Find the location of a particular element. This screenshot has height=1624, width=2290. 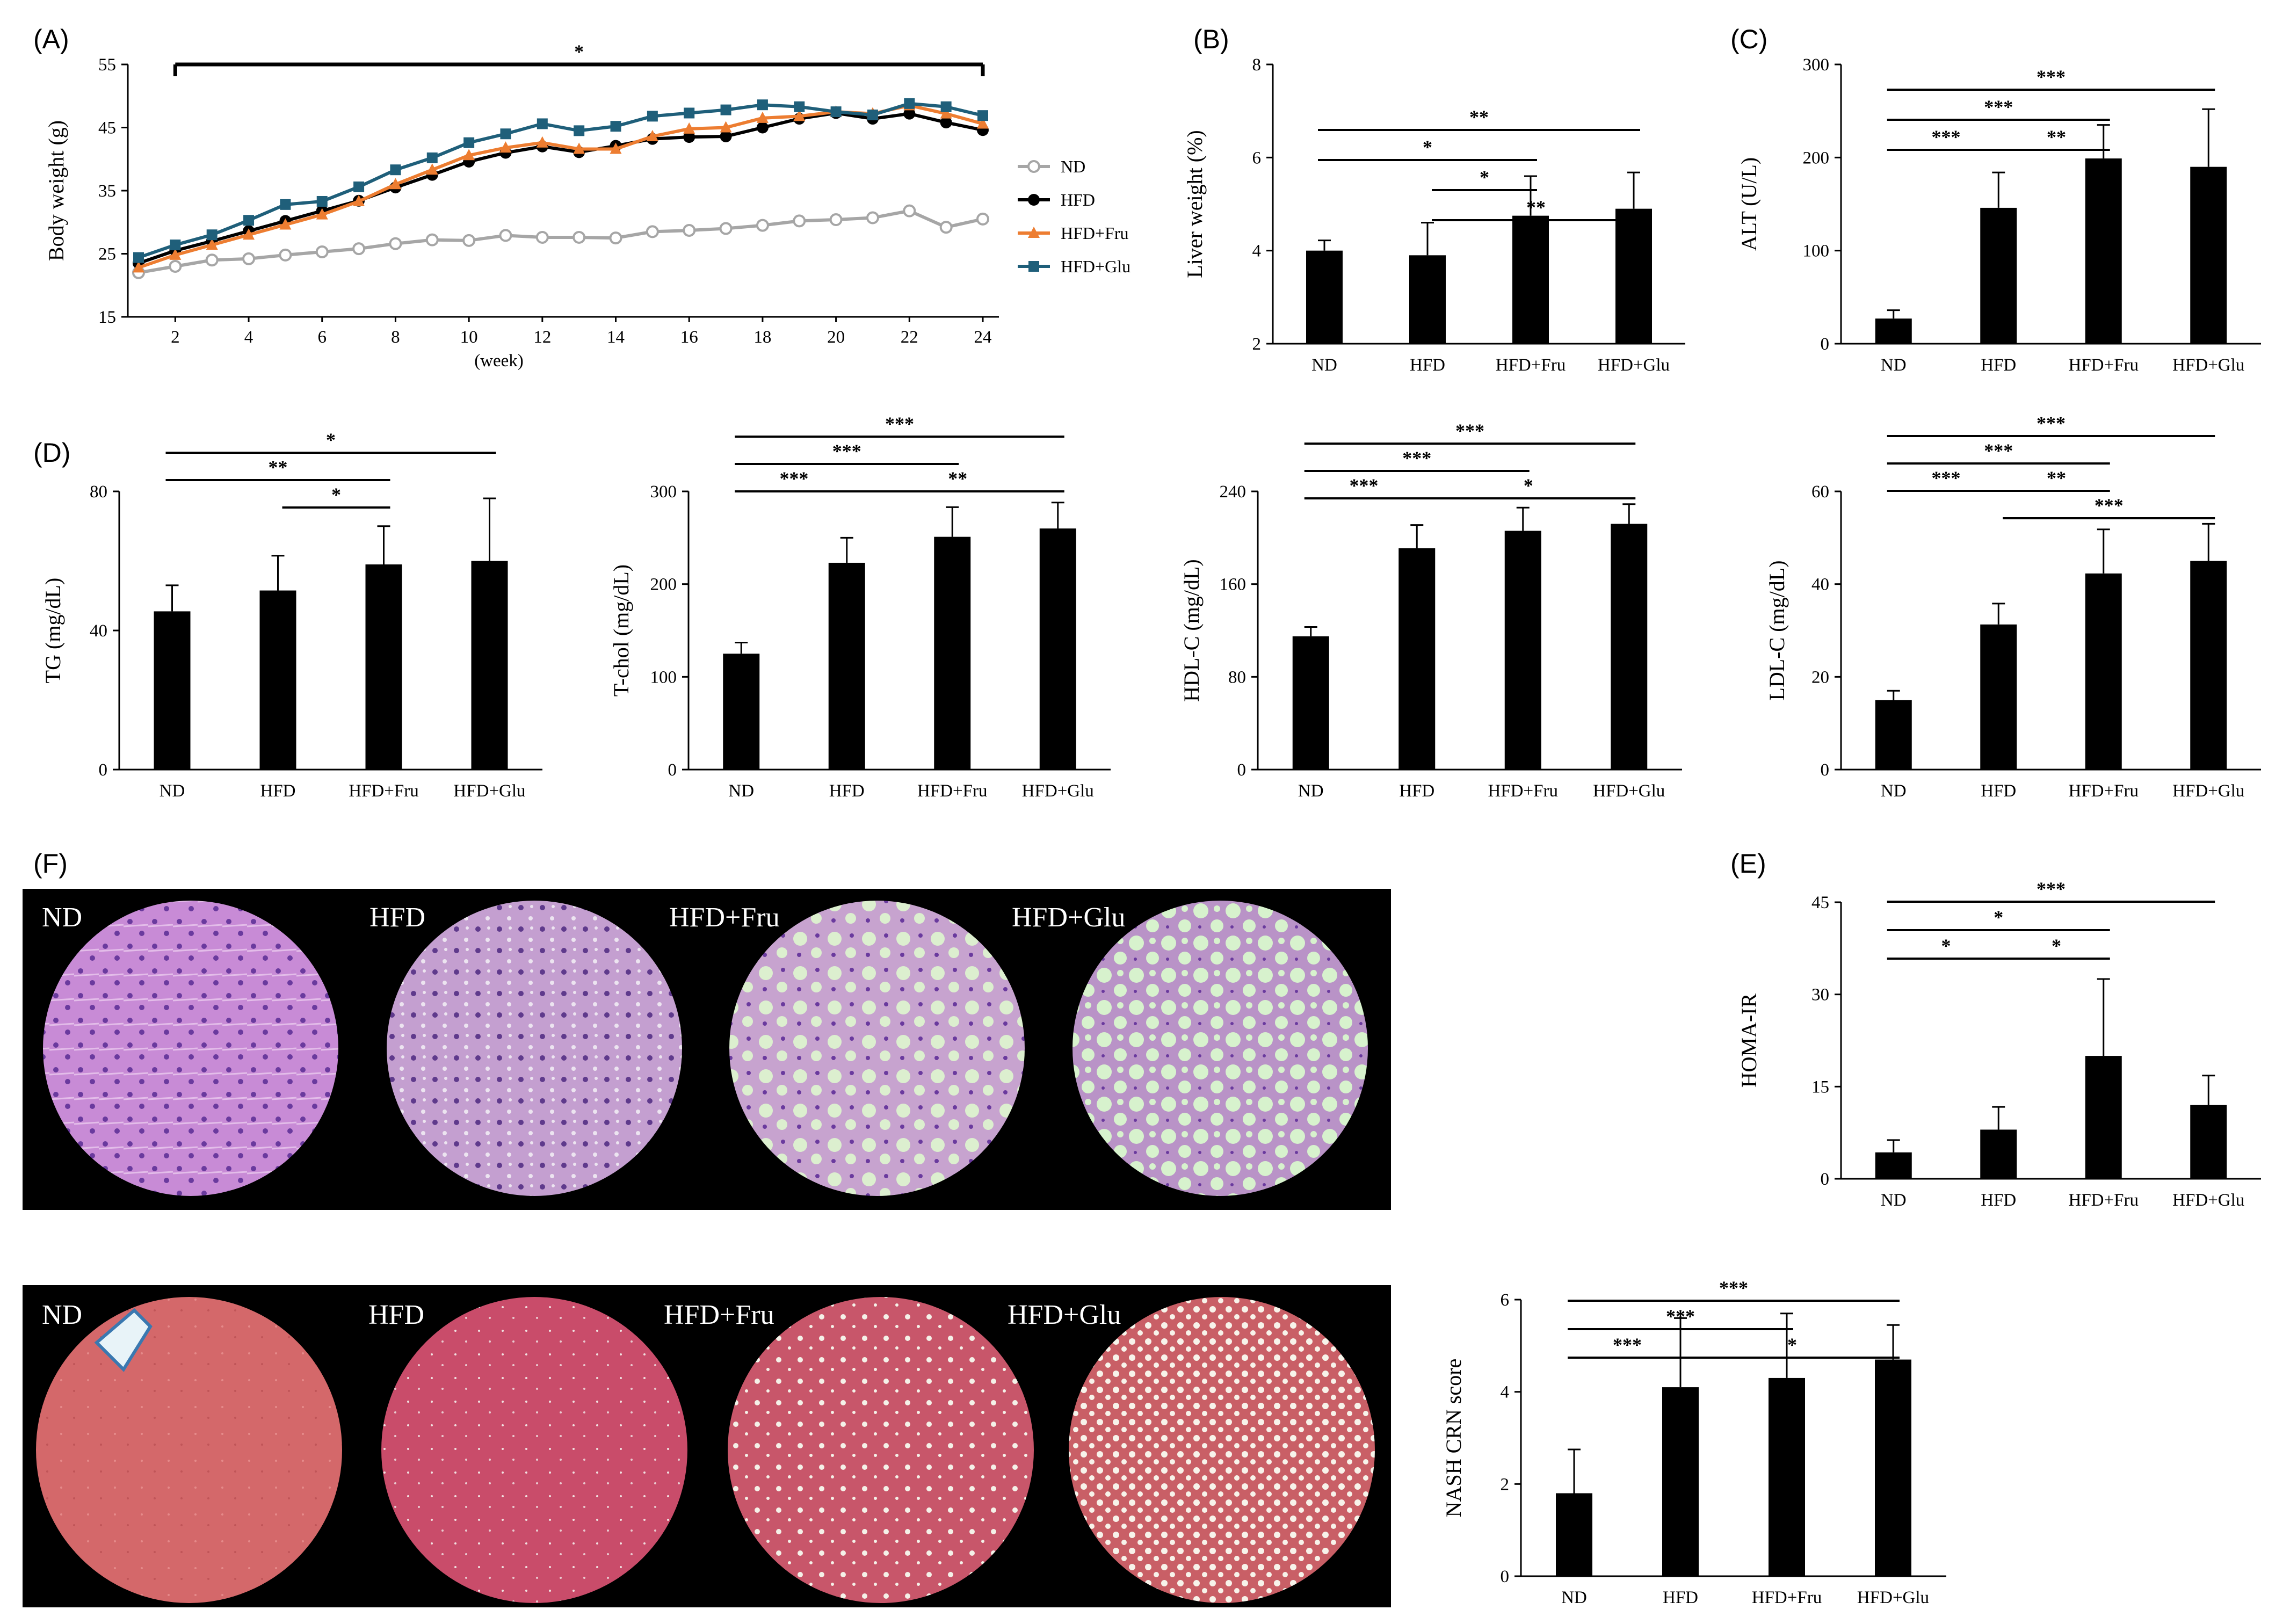

trichrome-vessel is located at coordinates (124, 1340).